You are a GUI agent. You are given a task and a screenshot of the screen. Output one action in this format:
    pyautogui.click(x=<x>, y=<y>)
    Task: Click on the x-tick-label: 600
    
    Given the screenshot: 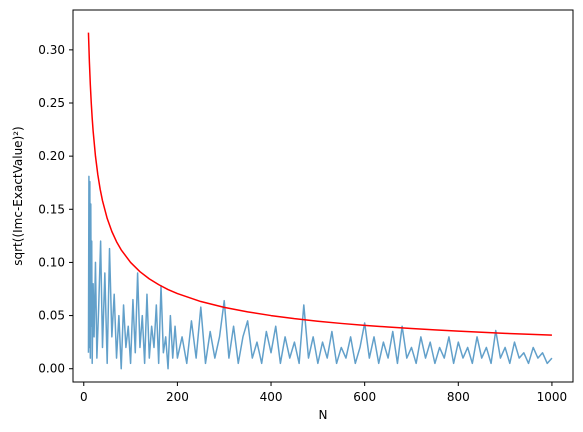 What is the action you would take?
    pyautogui.click(x=364, y=397)
    